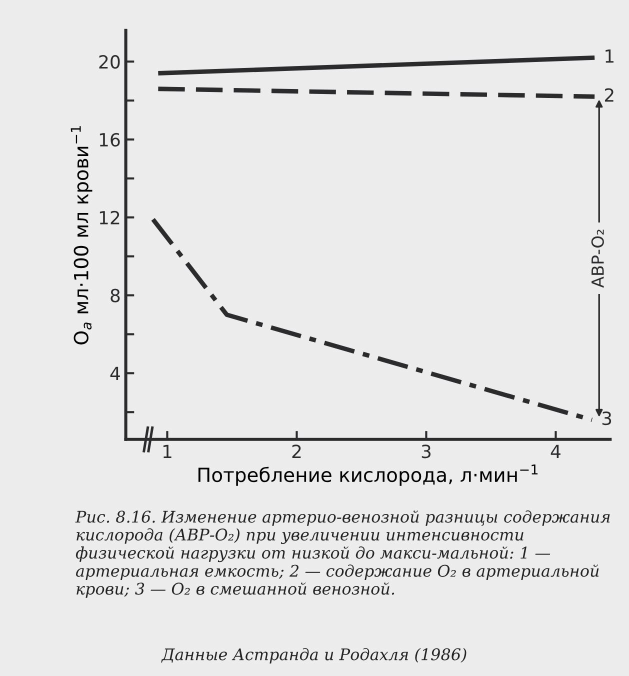 This screenshot has width=629, height=676. What do you see at coordinates (368, 475) in the screenshot?
I see `x-axis-title: Потребление кислорода, л·мин$^{−1}$` at bounding box center [368, 475].